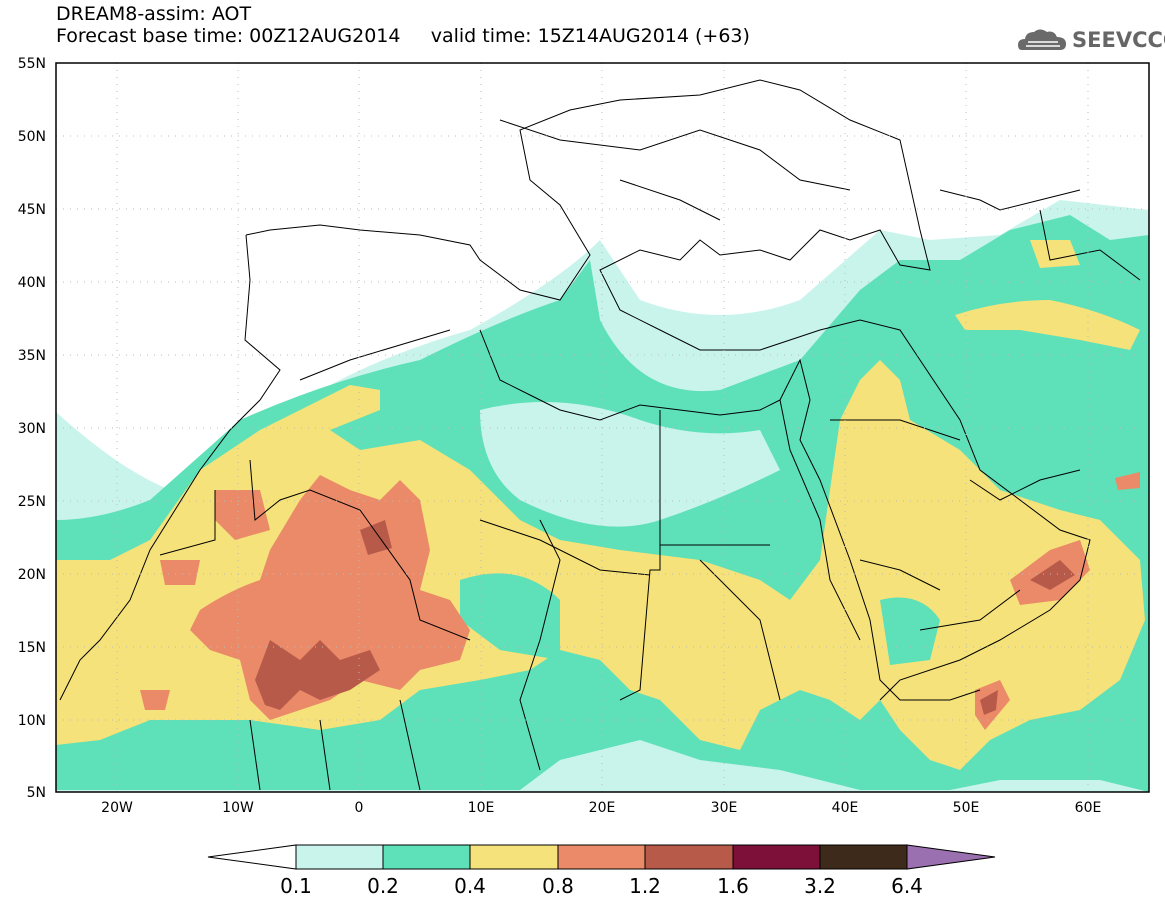  Describe the element at coordinates (32, 648) in the screenshot. I see `lat-label: 15N` at that location.